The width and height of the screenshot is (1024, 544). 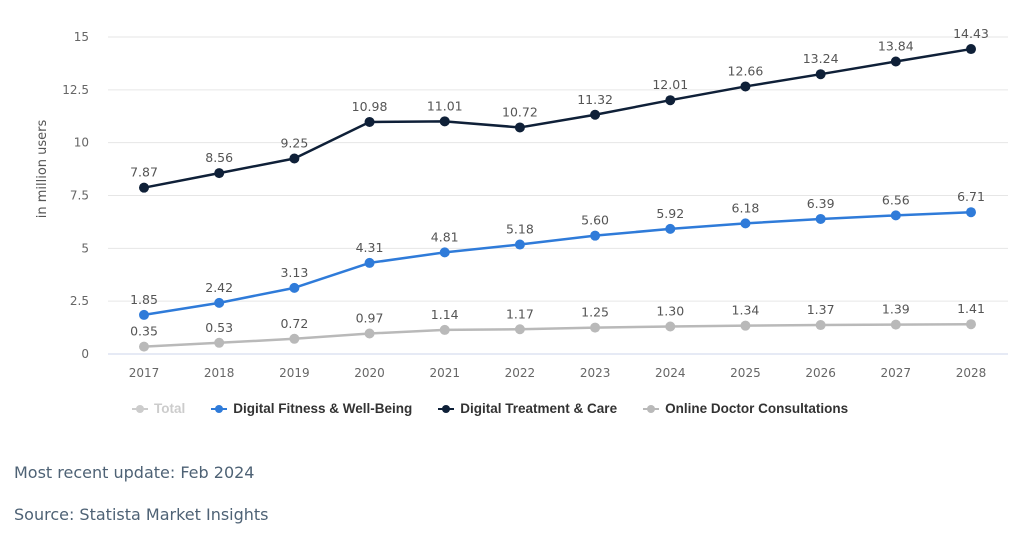 What do you see at coordinates (520, 229) in the screenshot?
I see `data-label-digital-fitness-well-being: 5.18` at bounding box center [520, 229].